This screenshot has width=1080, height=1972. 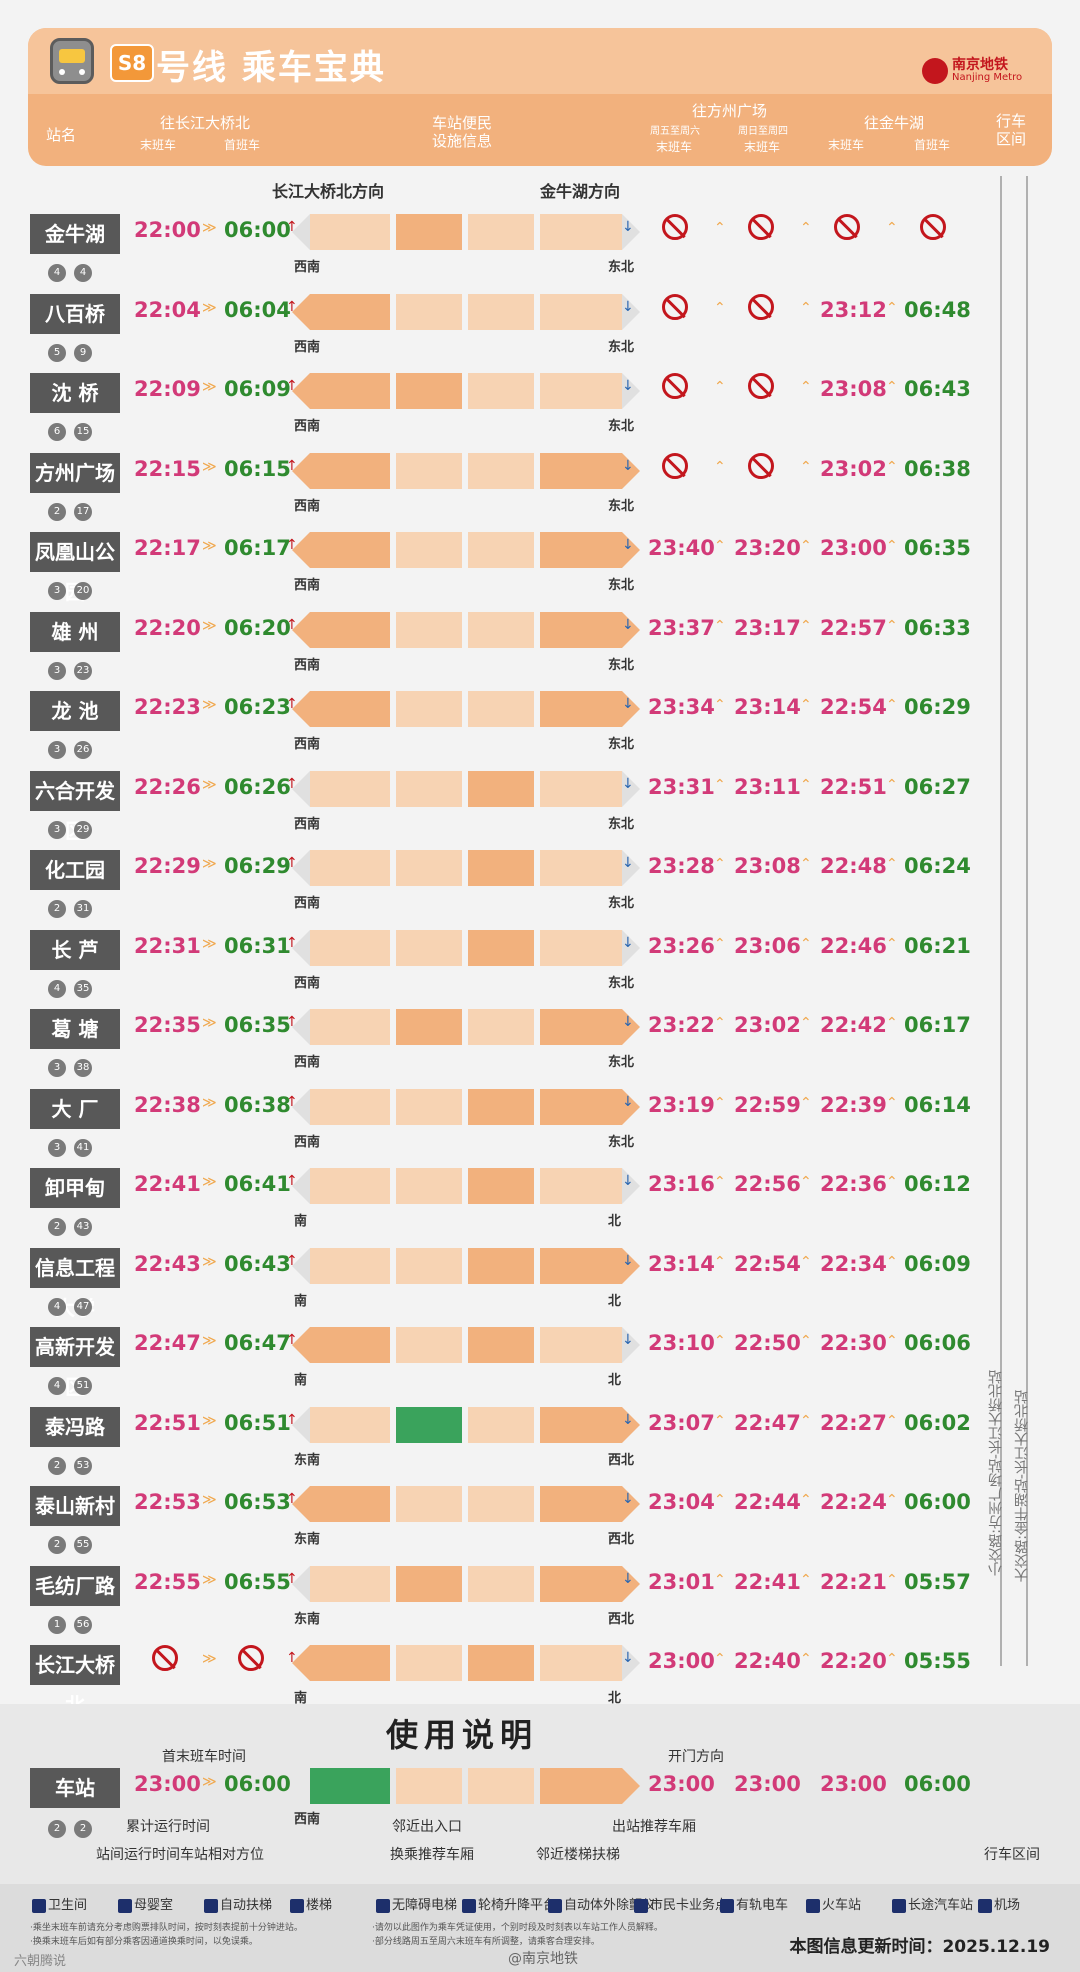 What do you see at coordinates (158, 145) in the screenshot?
I see `col-to-north-last: 末班车` at bounding box center [158, 145].